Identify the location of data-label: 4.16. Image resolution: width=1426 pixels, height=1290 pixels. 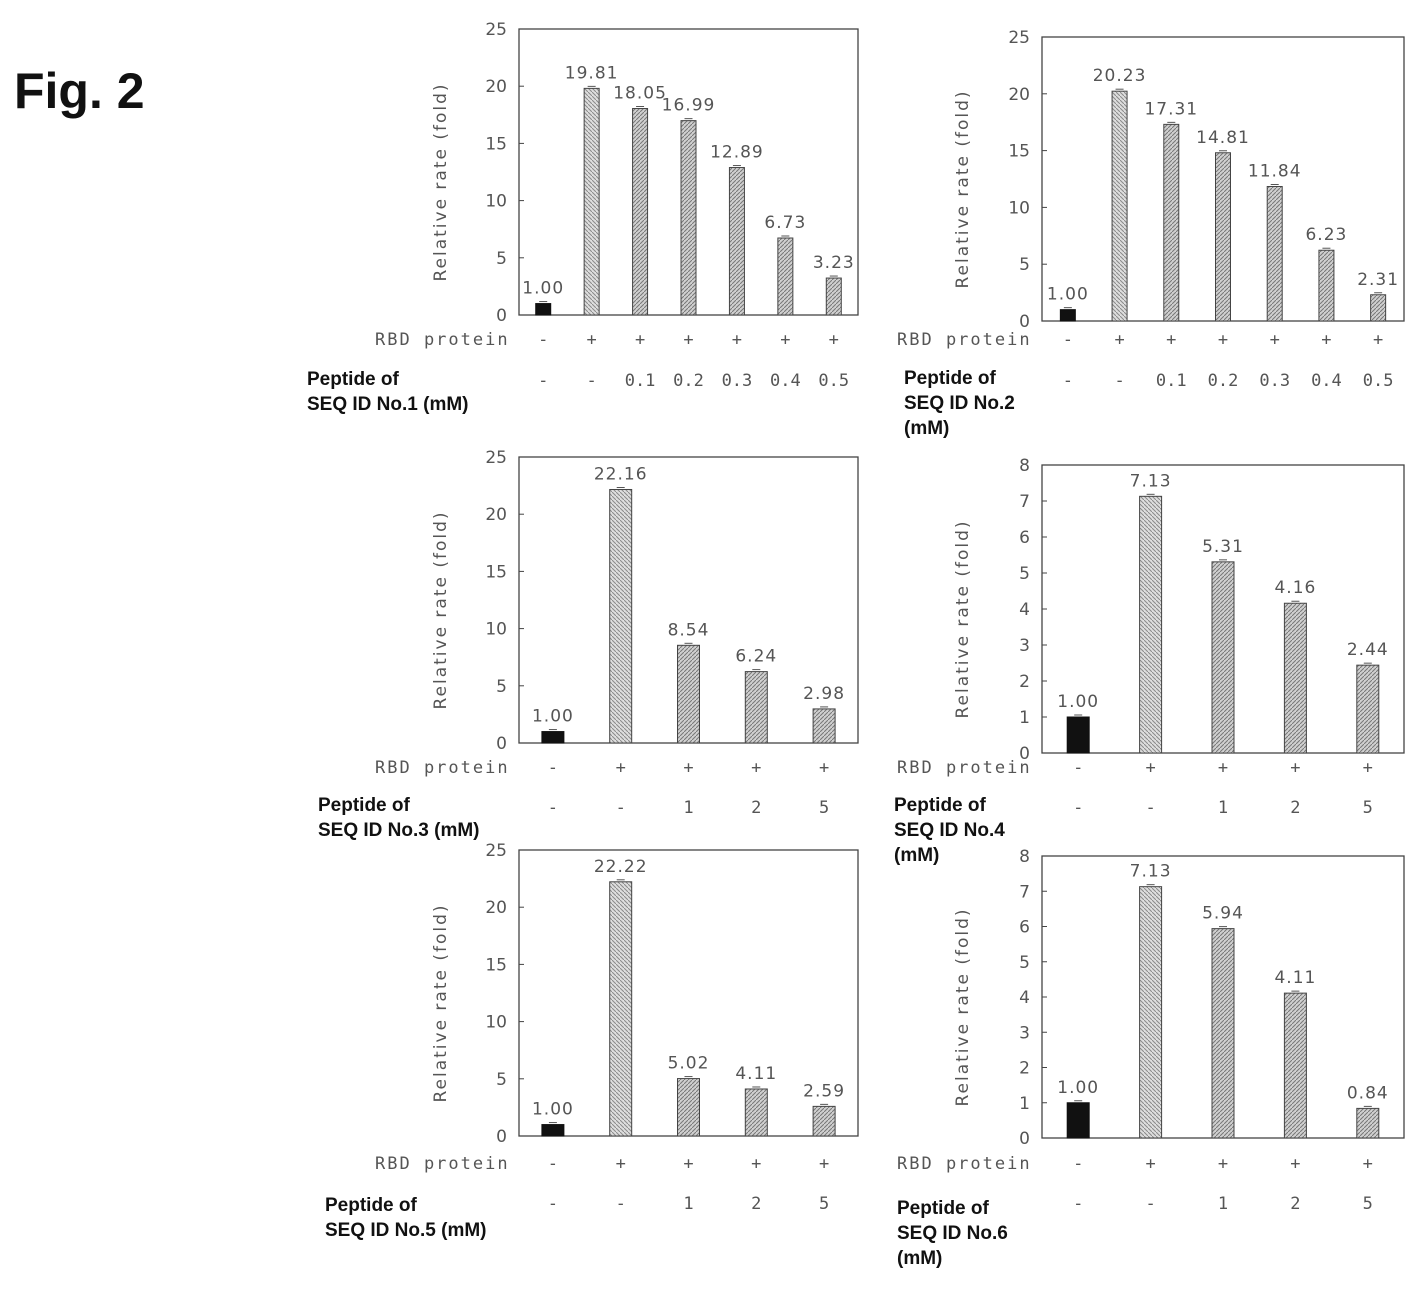
(1295, 588).